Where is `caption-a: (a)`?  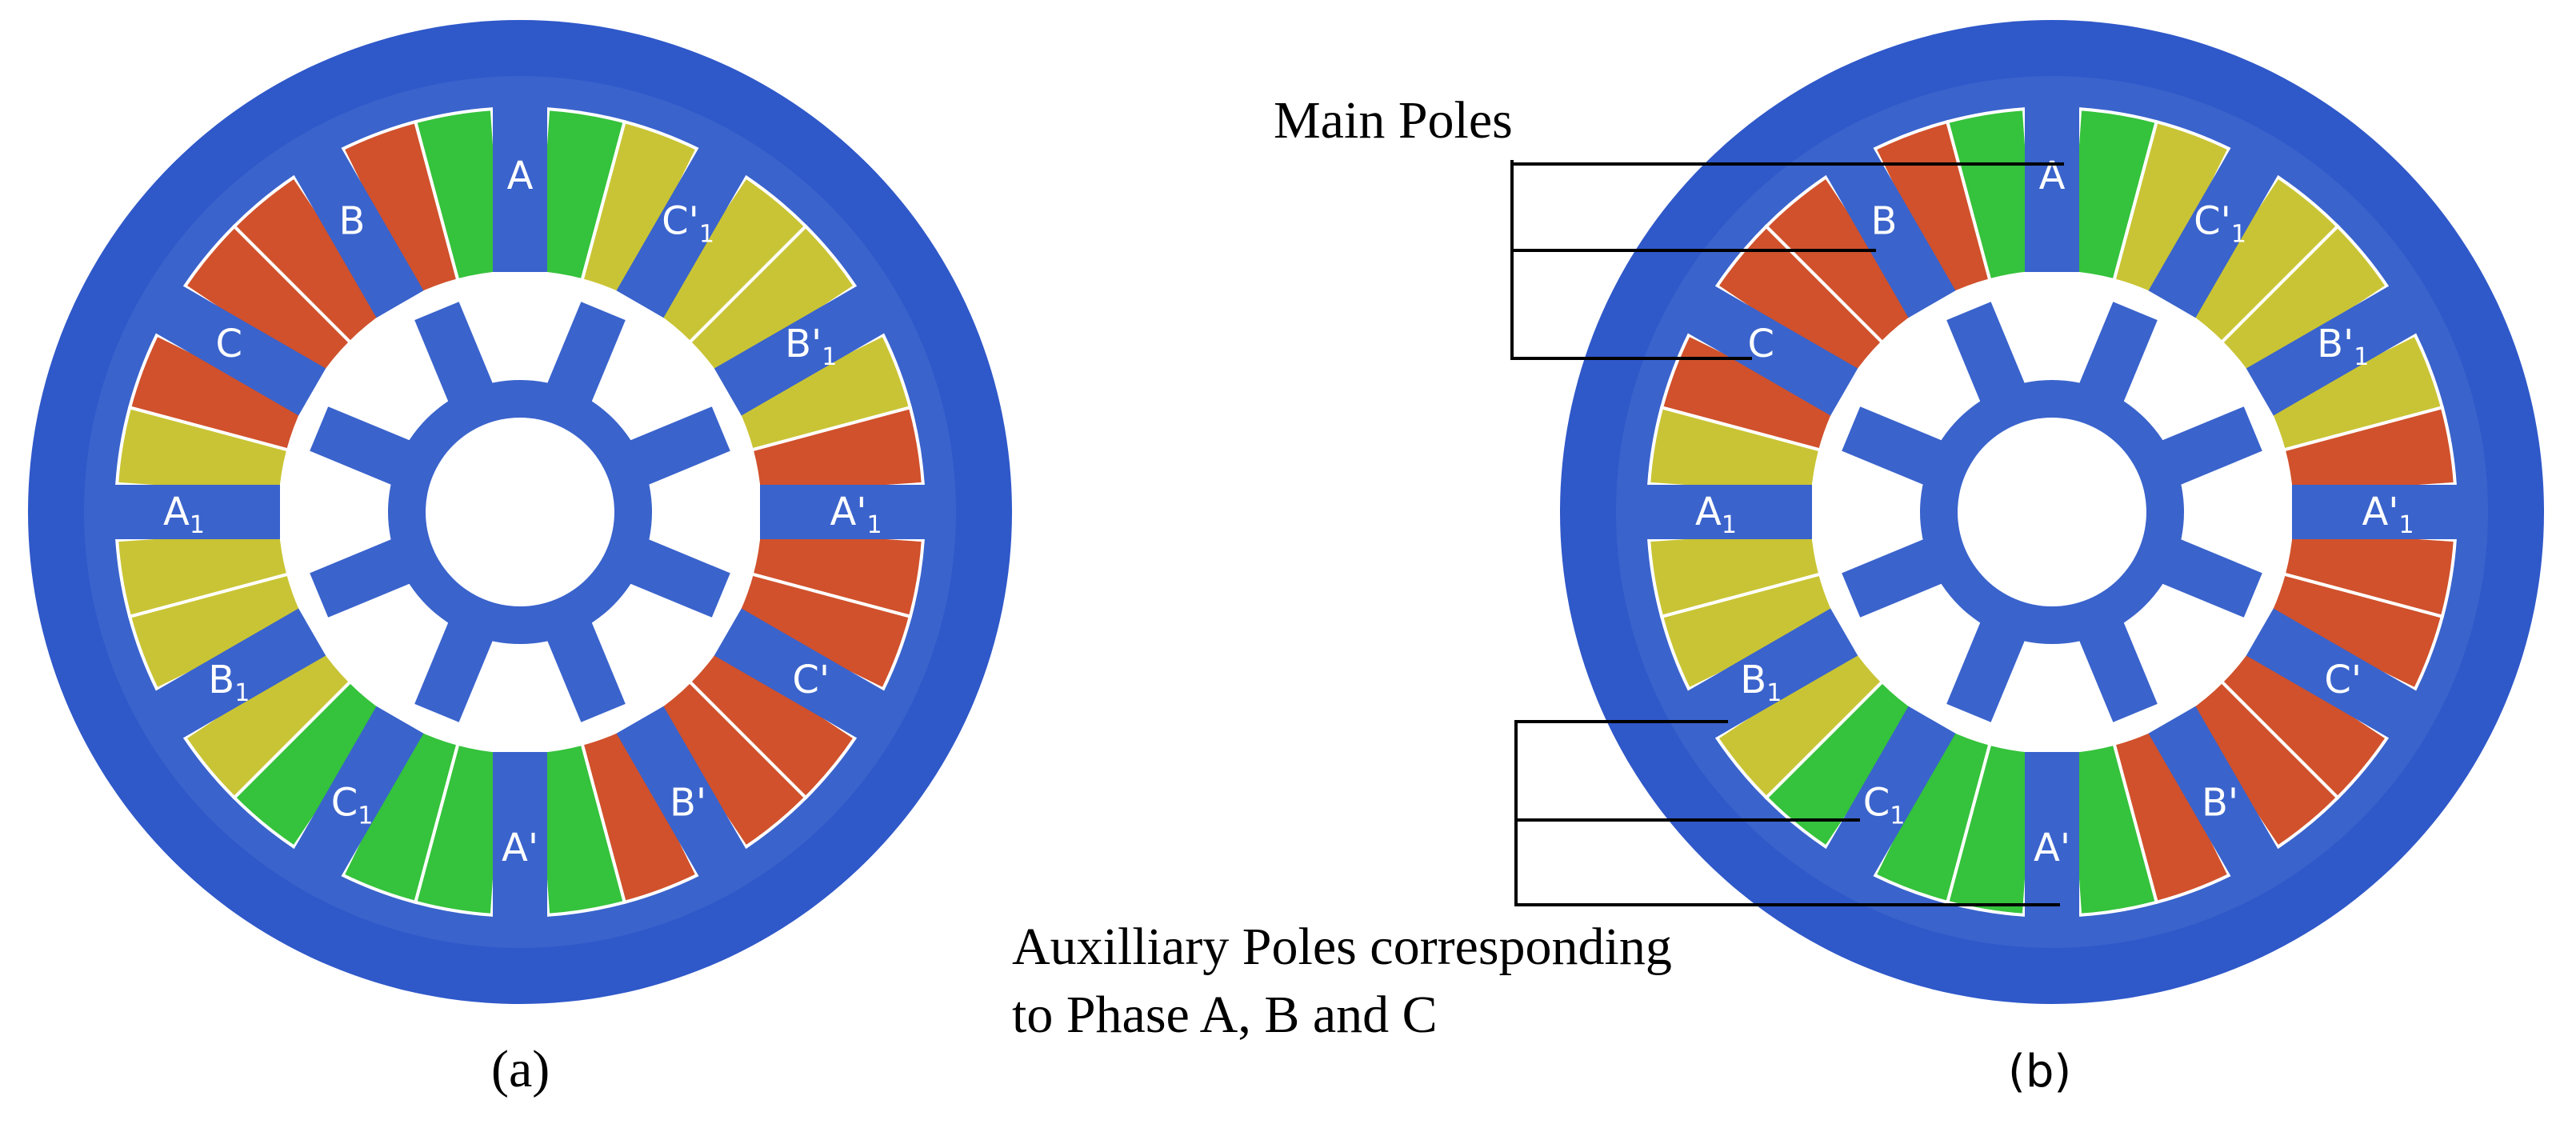 caption-a: (a) is located at coordinates (520, 1069).